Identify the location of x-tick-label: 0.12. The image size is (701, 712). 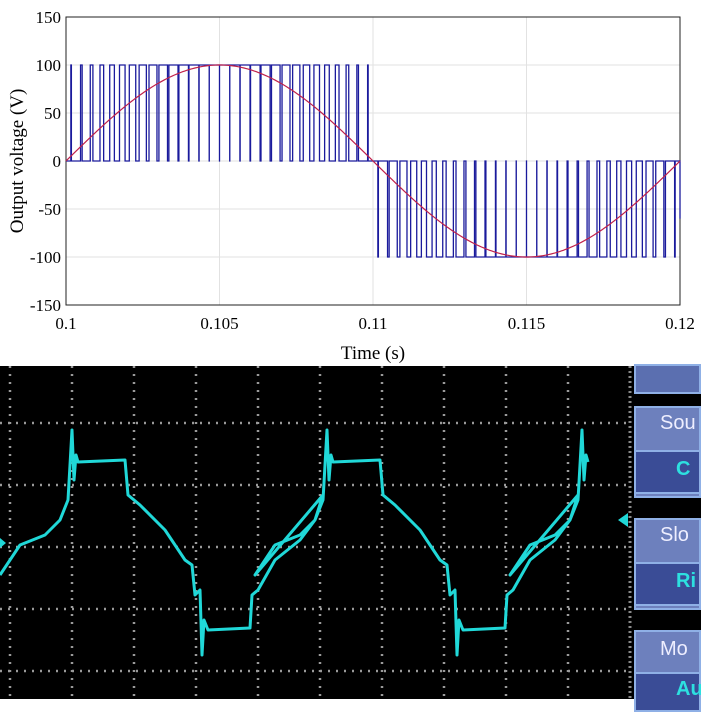
(680, 323).